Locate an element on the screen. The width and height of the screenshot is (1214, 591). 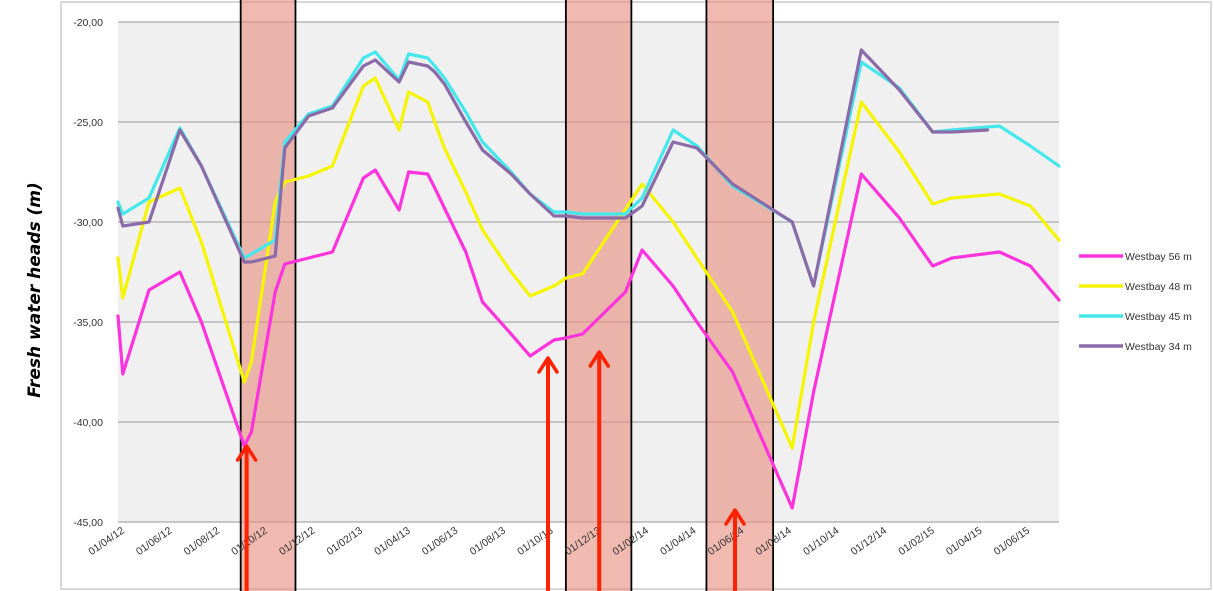
y-tick-label: -20,00 is located at coordinates (88, 23).